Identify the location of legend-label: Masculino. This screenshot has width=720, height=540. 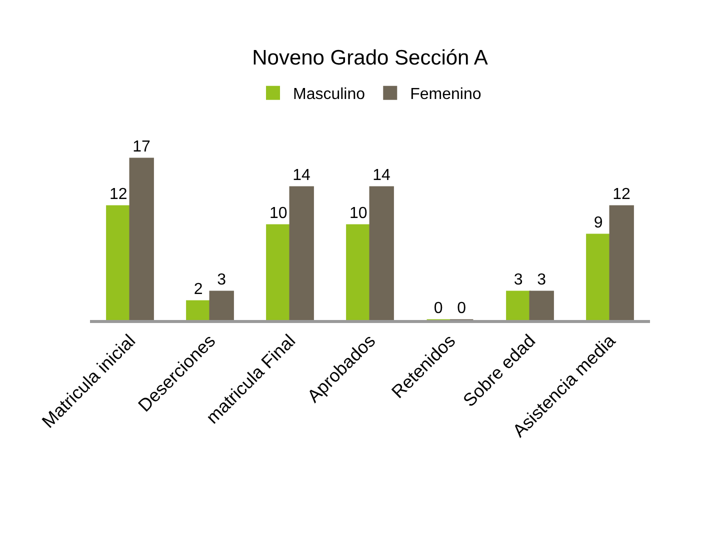
(329, 95).